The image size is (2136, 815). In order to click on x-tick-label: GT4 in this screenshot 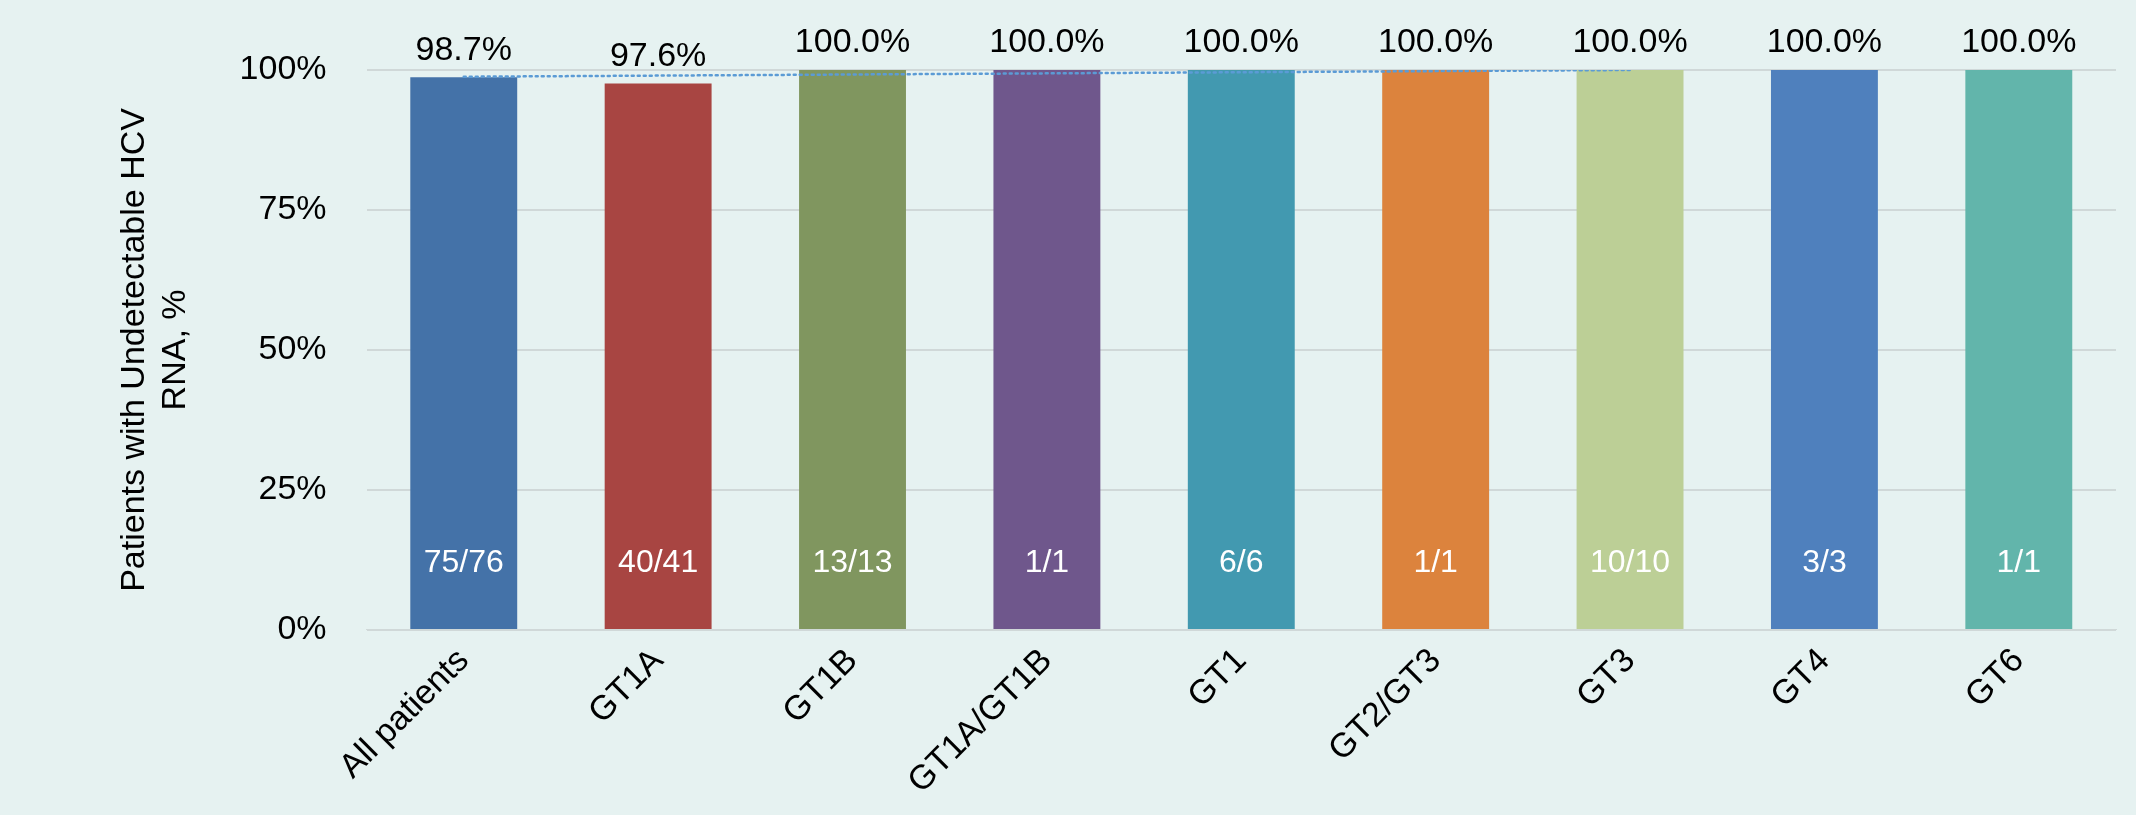, I will do `click(1799, 677)`.